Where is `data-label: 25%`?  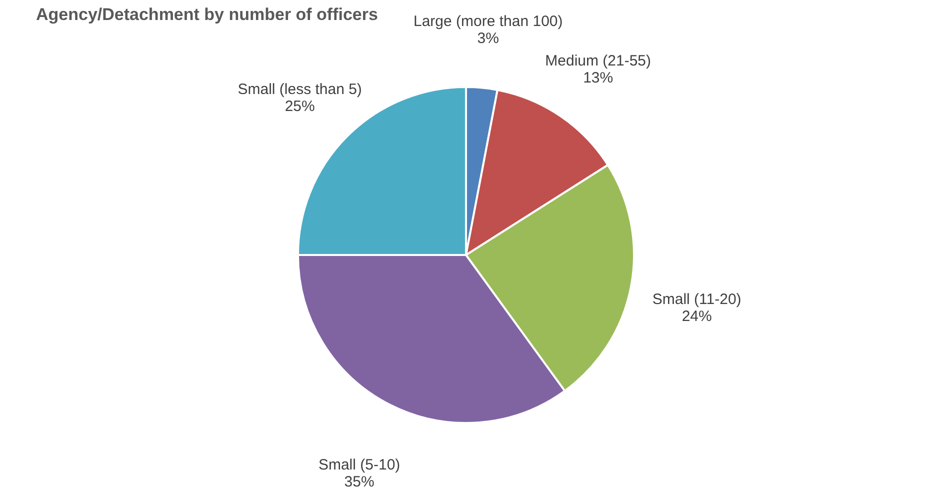
data-label: 25% is located at coordinates (299, 106).